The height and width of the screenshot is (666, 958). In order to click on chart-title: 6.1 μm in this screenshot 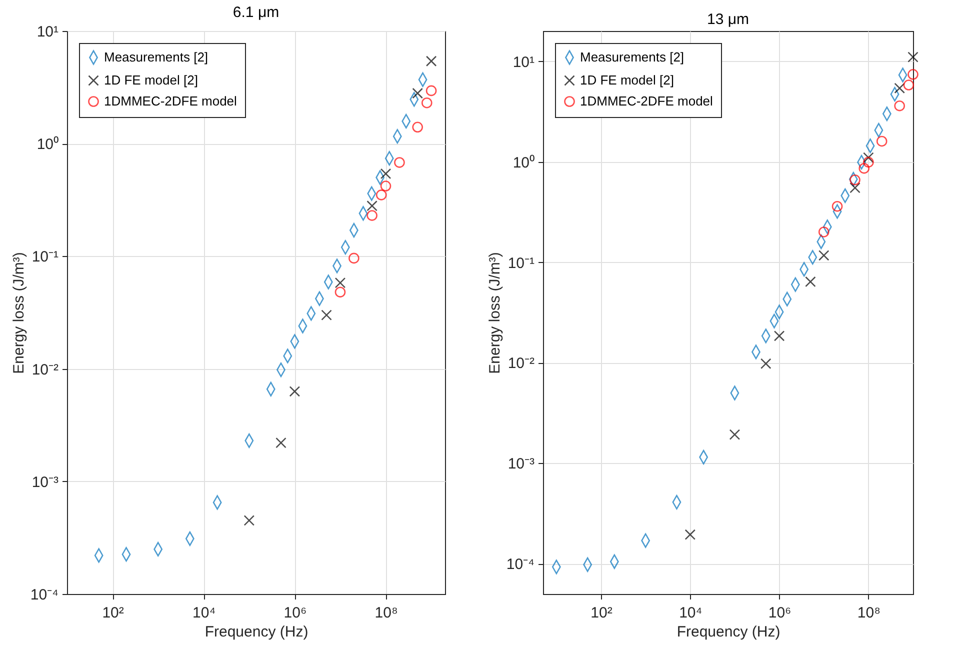, I will do `click(256, 12)`.